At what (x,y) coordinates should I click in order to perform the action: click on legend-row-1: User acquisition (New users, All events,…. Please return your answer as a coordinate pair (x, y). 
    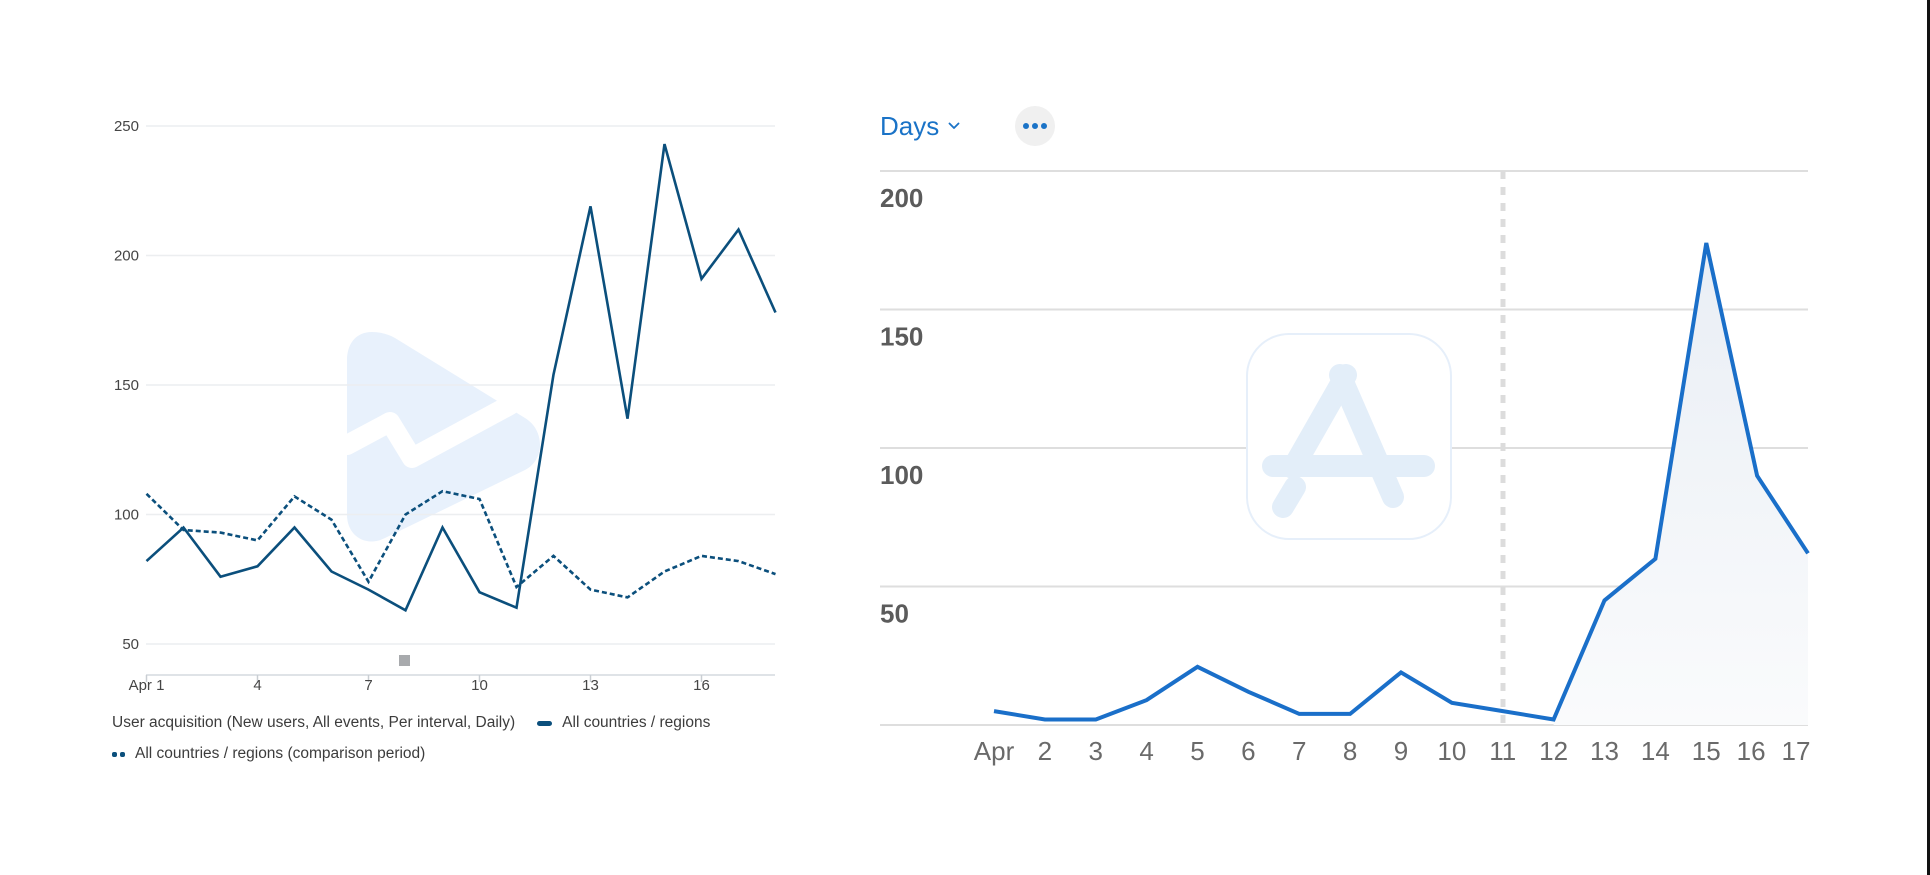
    Looking at the image, I should click on (411, 723).